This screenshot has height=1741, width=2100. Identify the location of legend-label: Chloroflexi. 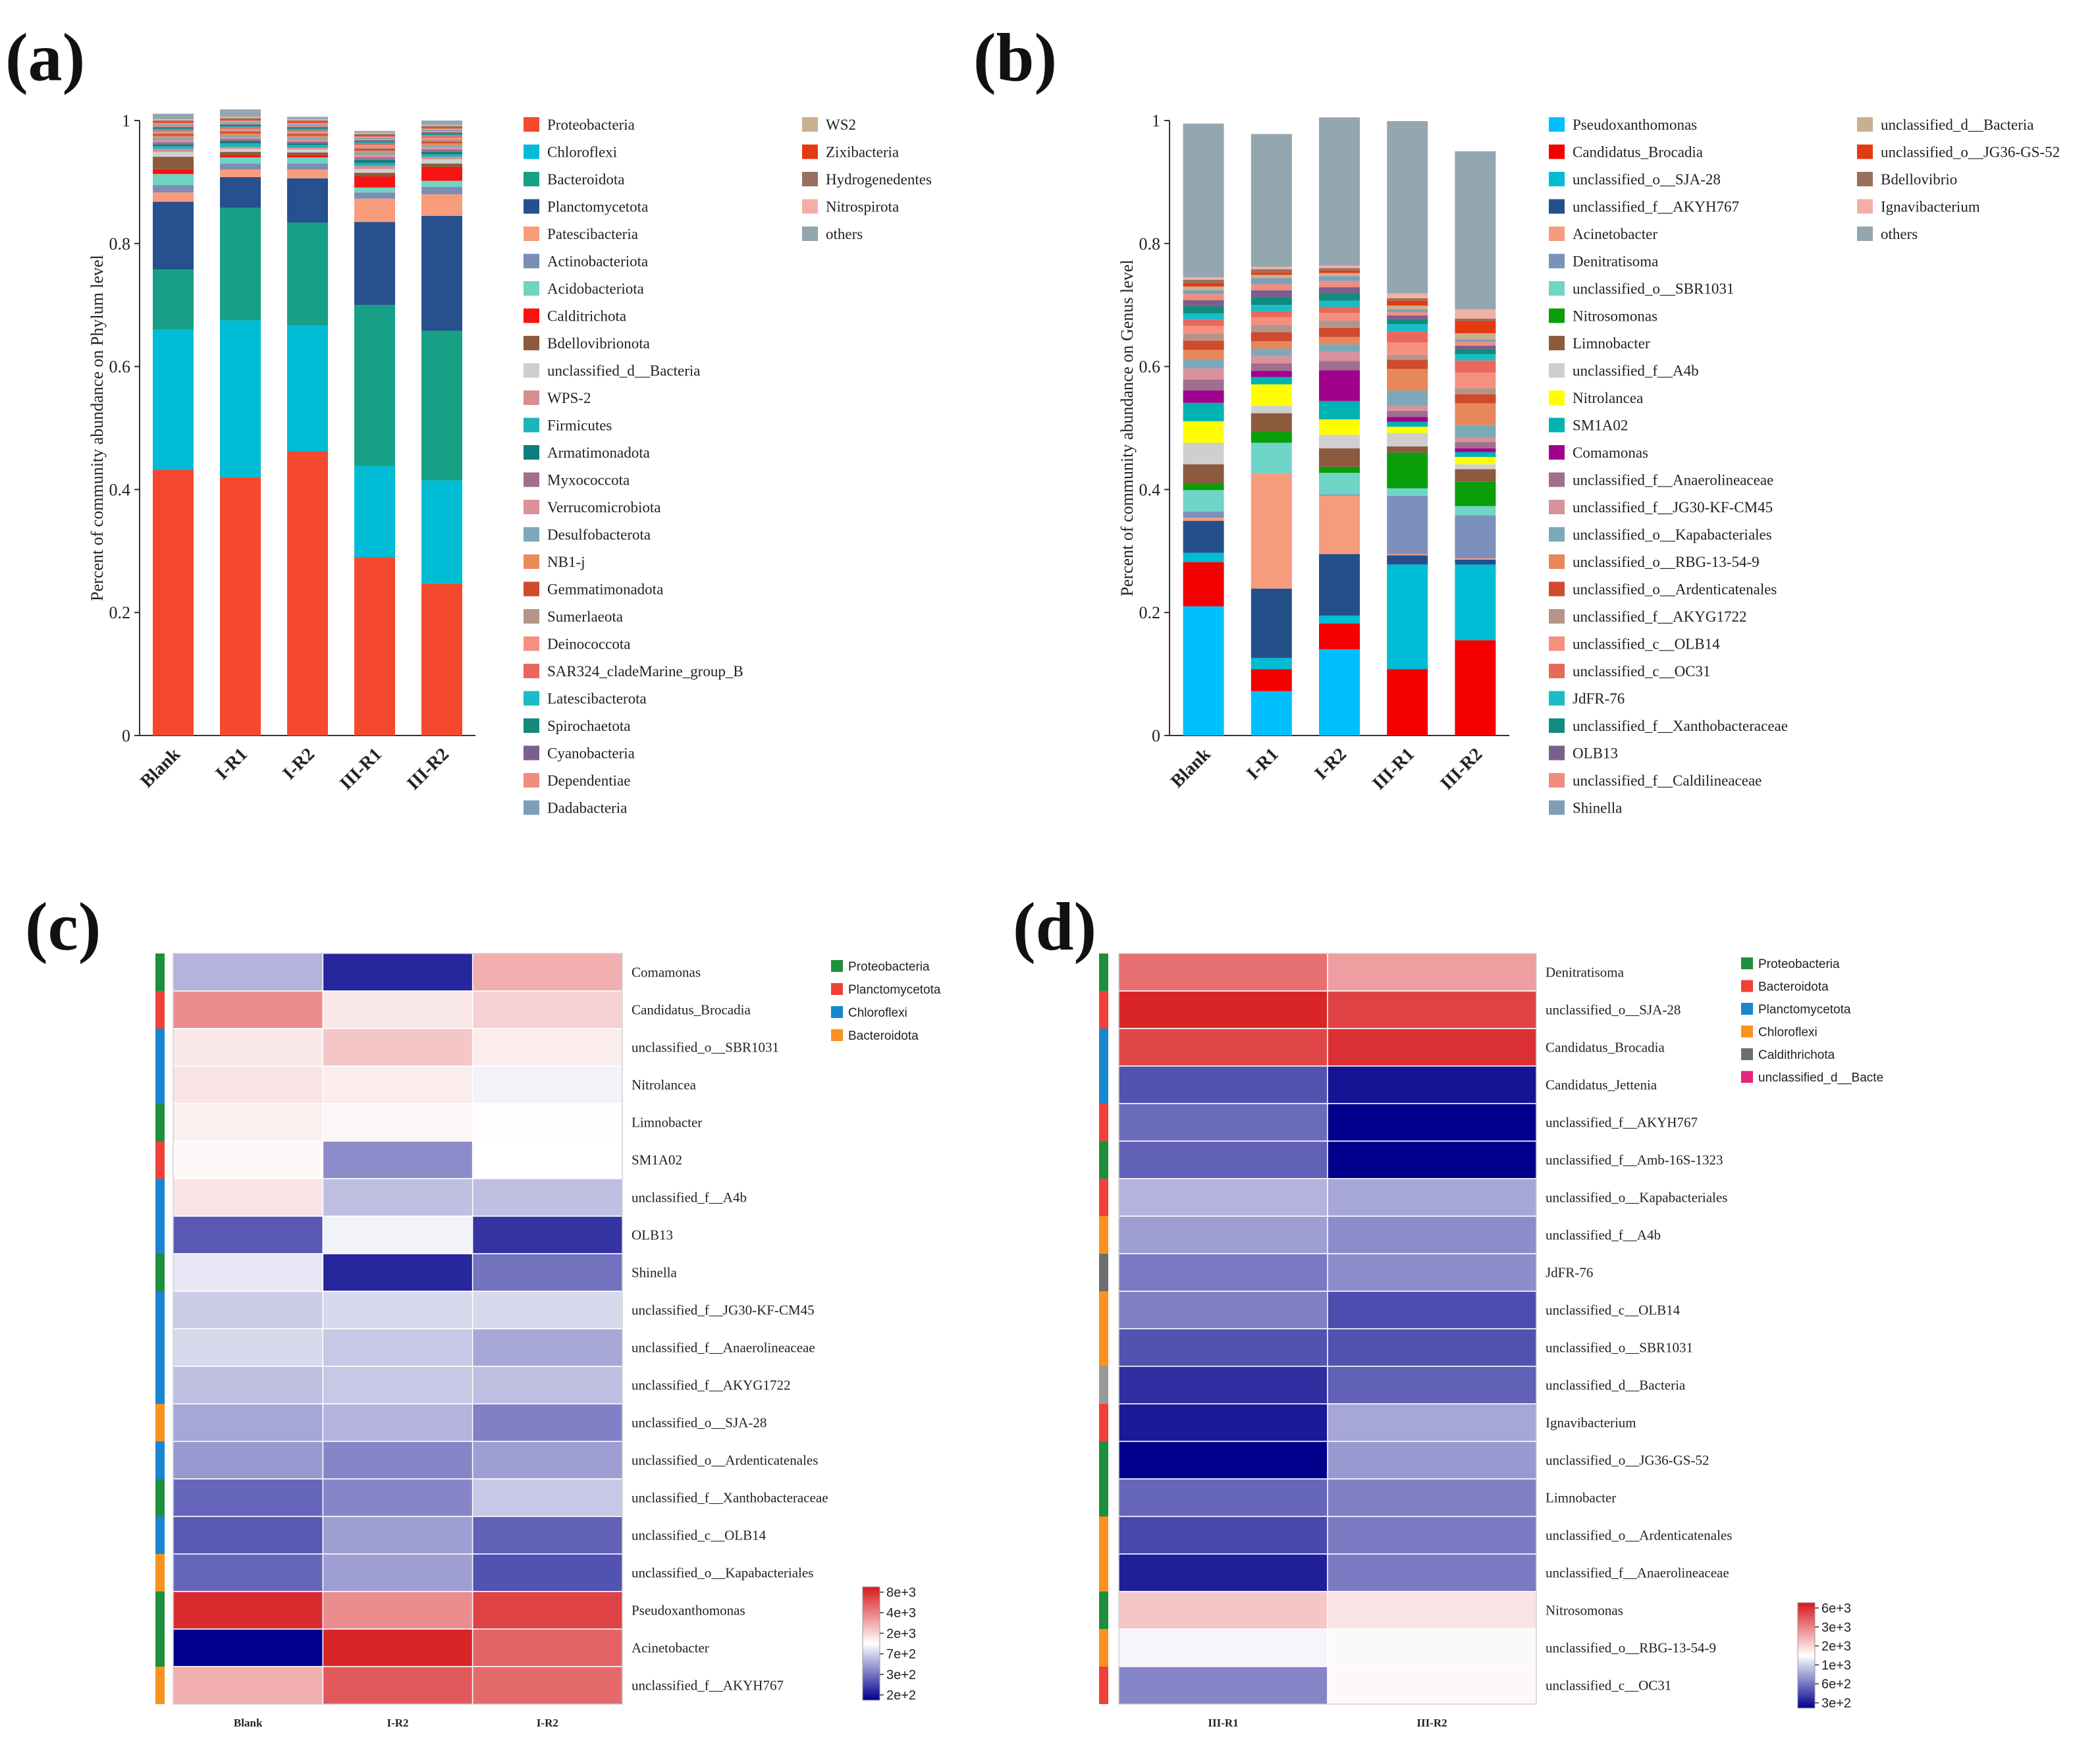
(582, 152).